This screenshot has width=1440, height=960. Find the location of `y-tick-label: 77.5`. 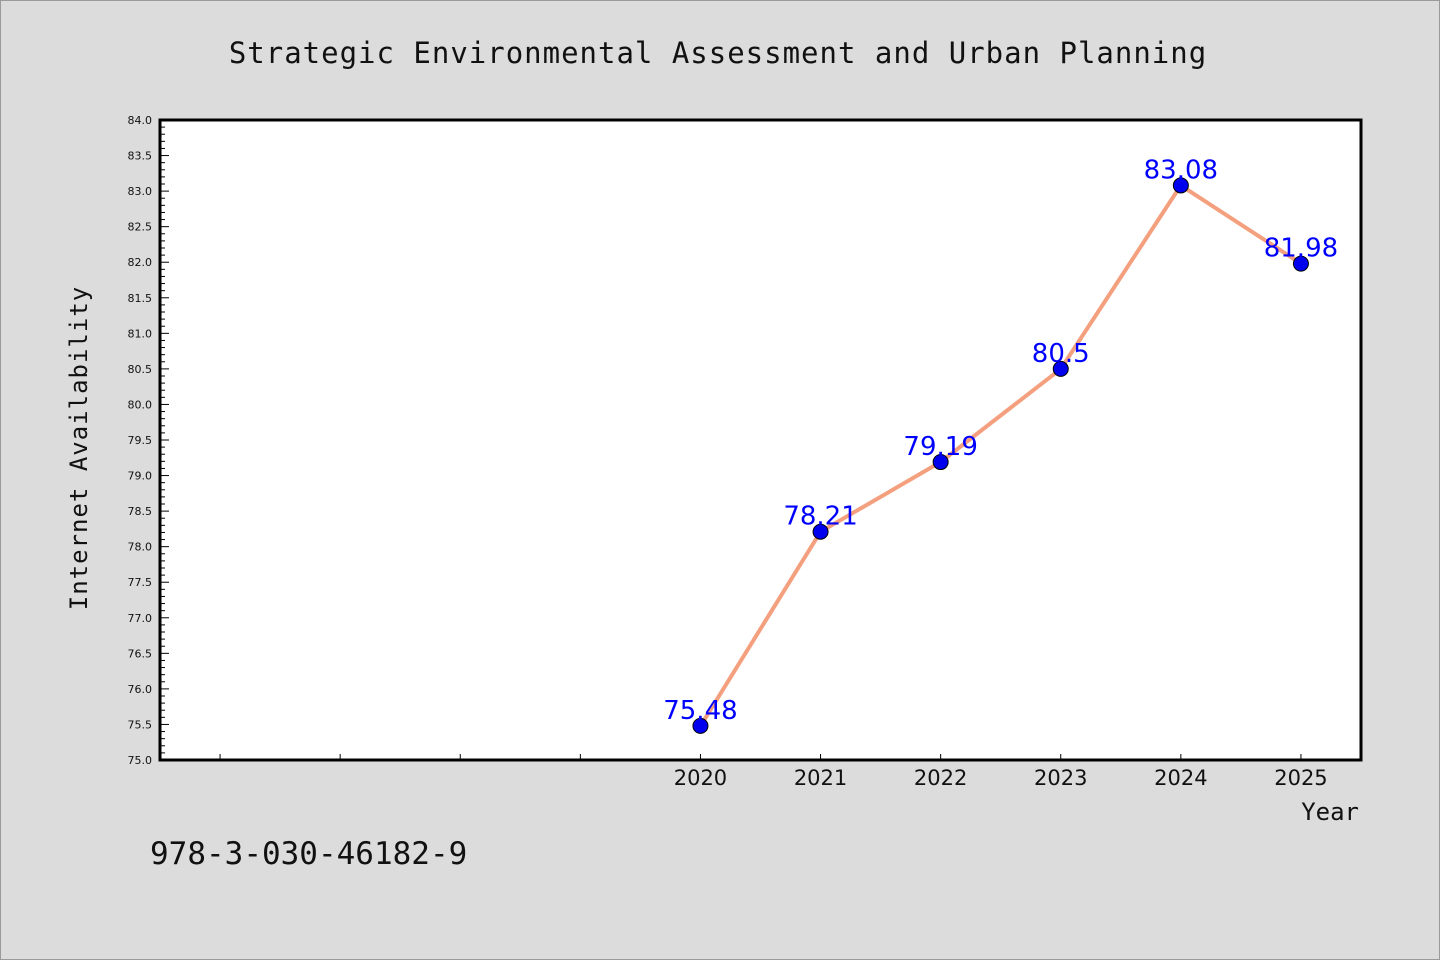

y-tick-label: 77.5 is located at coordinates (140, 582).